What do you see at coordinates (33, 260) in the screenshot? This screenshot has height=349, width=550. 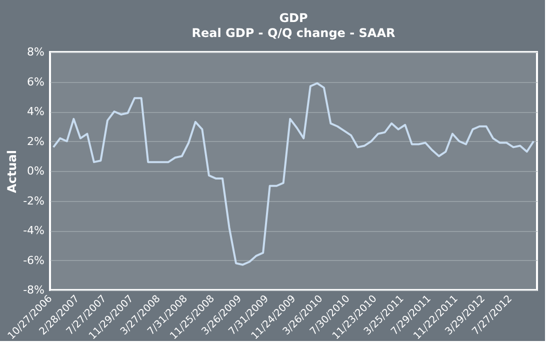 I see `y-tick-label: -6%` at bounding box center [33, 260].